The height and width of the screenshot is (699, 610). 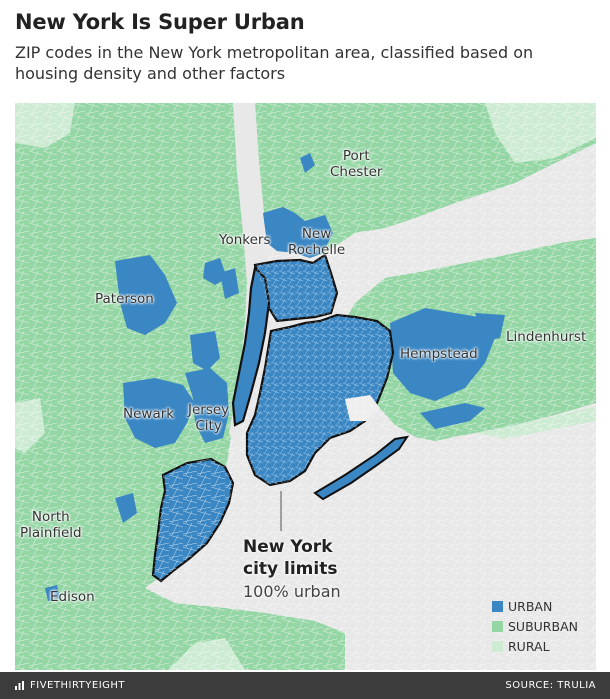 I want to click on nyc-manhattan, so click(x=251, y=346).